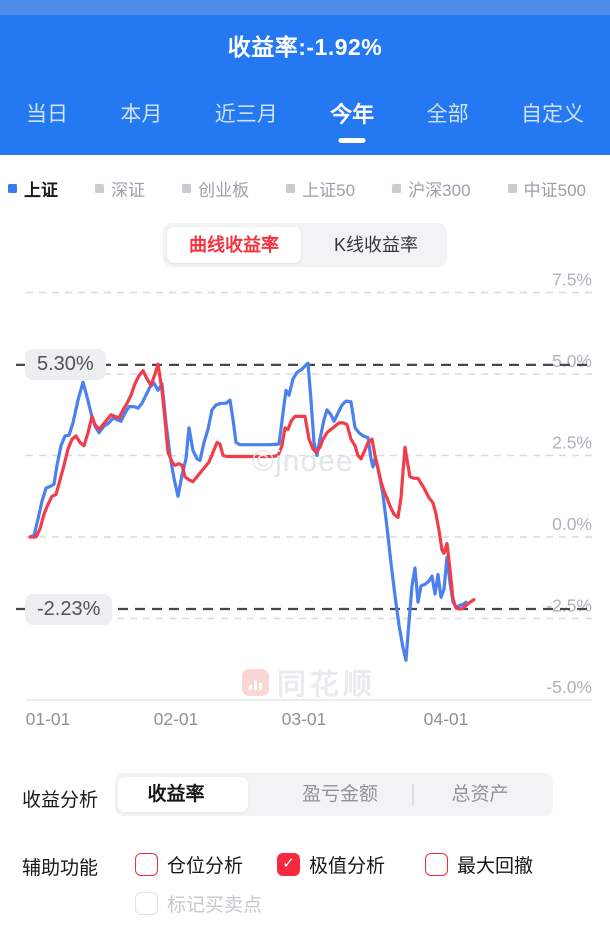 This screenshot has height=936, width=610. I want to click on legend-item-深证: 深证, so click(120, 188).